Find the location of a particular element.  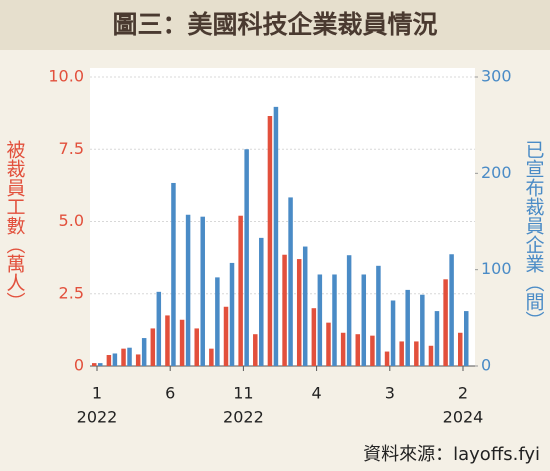

x-tick-label: 1 is located at coordinates (97, 393).